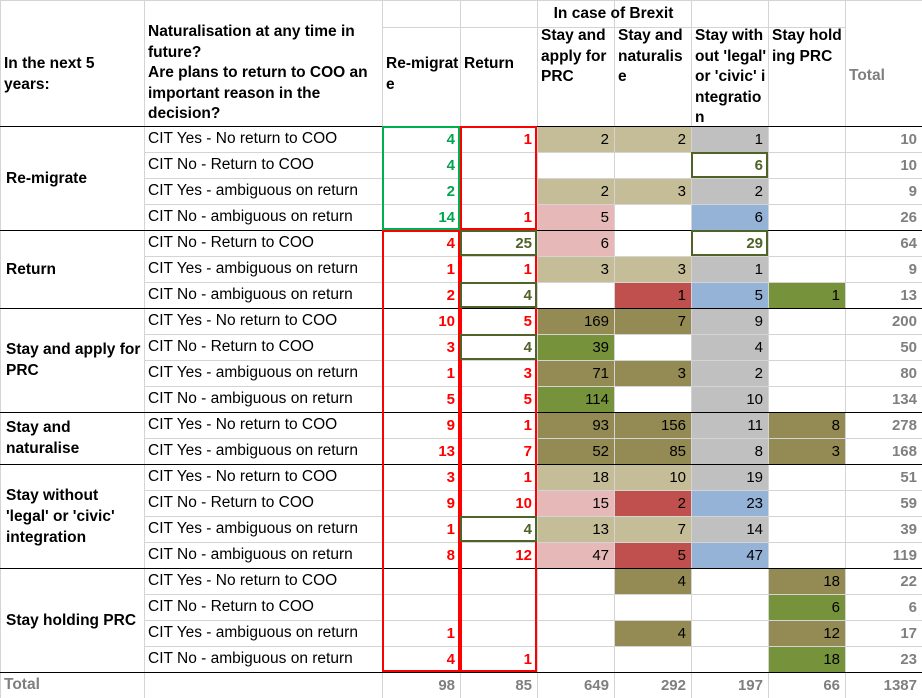 The width and height of the screenshot is (922, 698). What do you see at coordinates (831, 633) in the screenshot?
I see `col-stay-holding-prc-value: 12` at bounding box center [831, 633].